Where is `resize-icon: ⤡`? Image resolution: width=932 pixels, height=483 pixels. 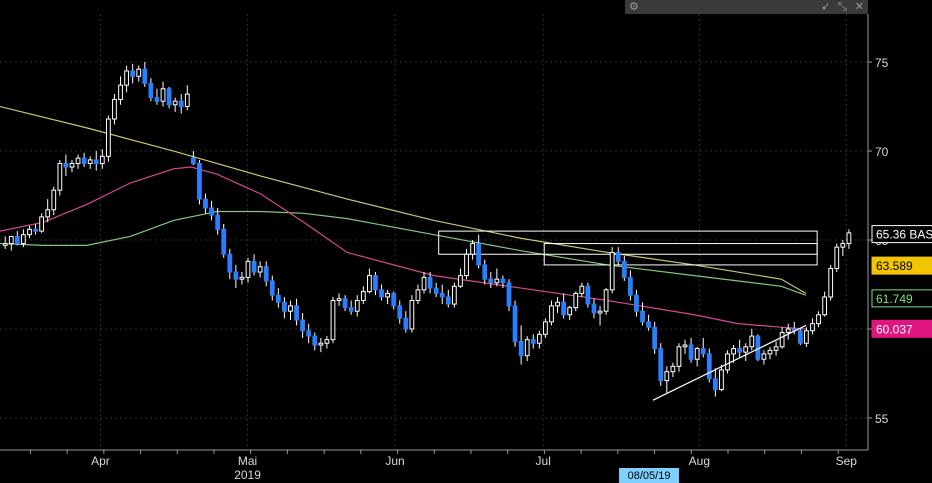 resize-icon: ⤡ is located at coordinates (842, 7).